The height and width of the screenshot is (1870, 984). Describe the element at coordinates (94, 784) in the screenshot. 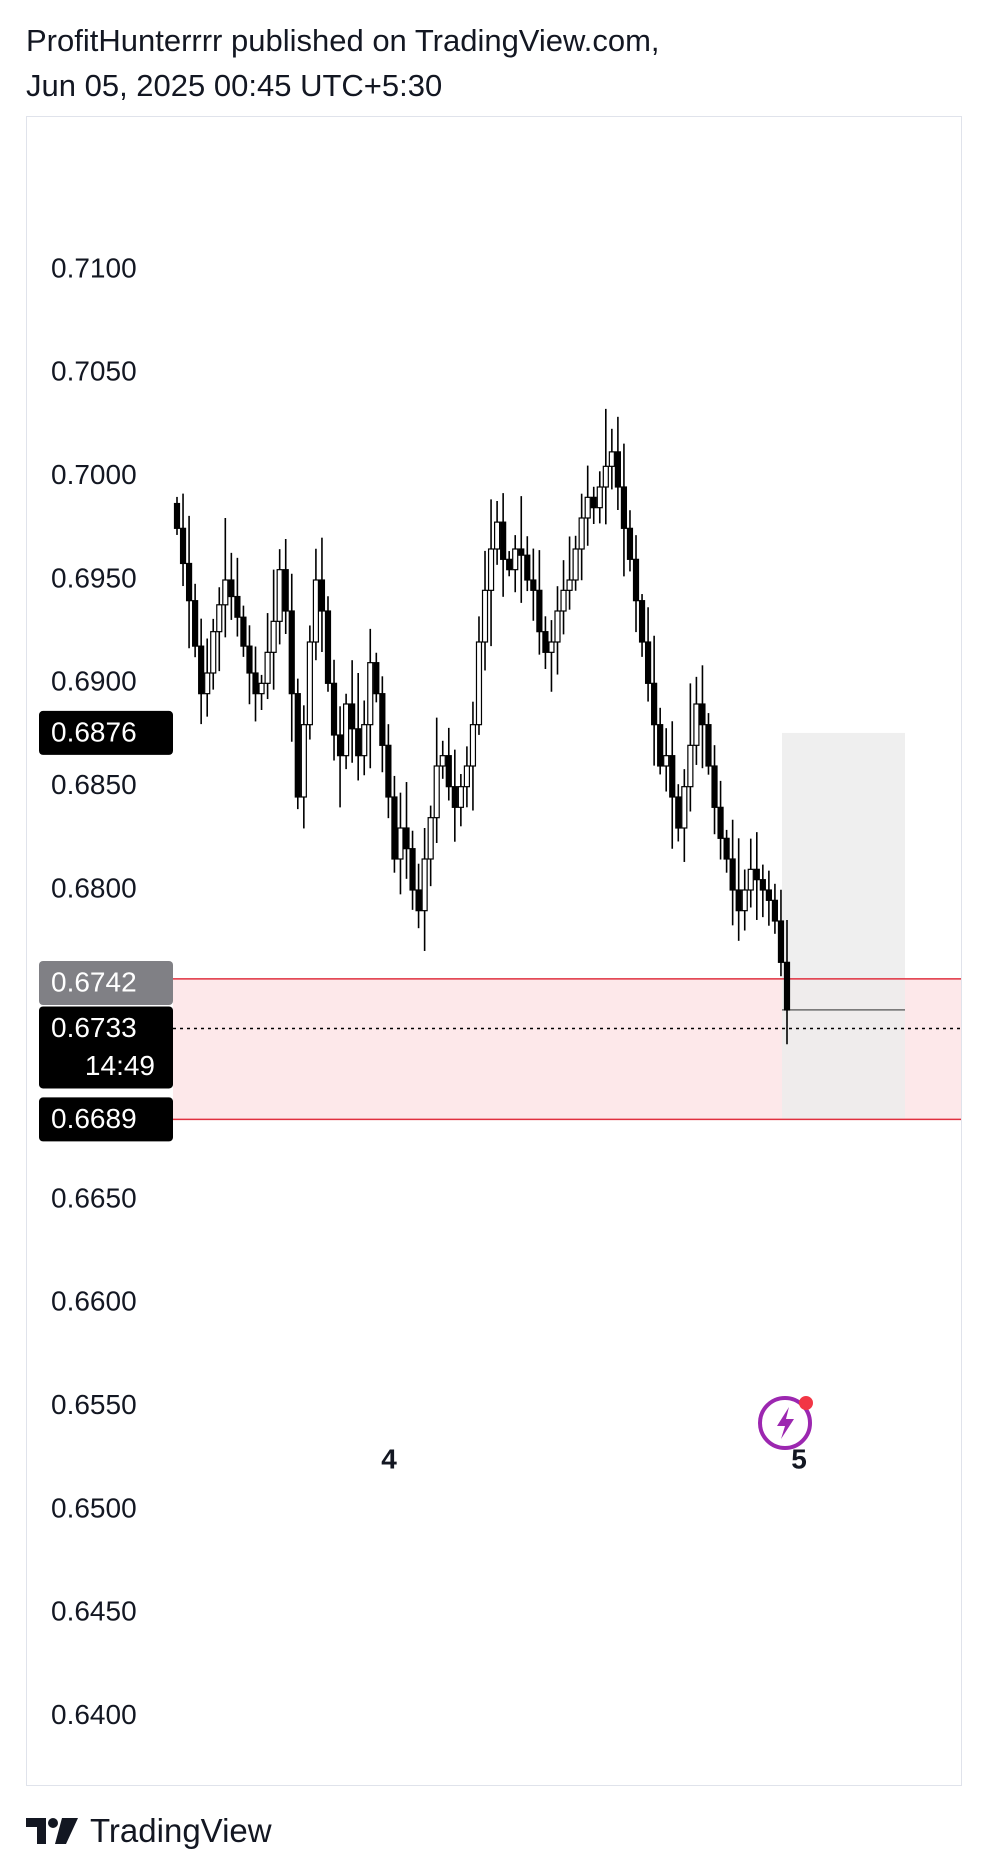

I see `y-tick-label: 0.6850` at that location.